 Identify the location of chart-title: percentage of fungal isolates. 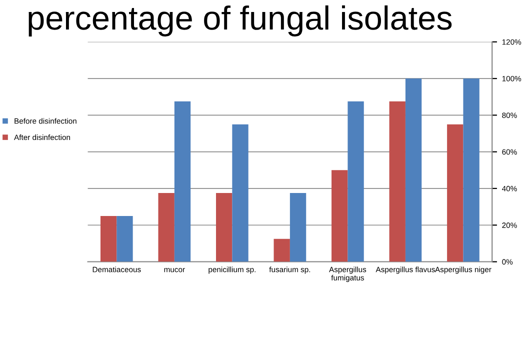
(240, 20).